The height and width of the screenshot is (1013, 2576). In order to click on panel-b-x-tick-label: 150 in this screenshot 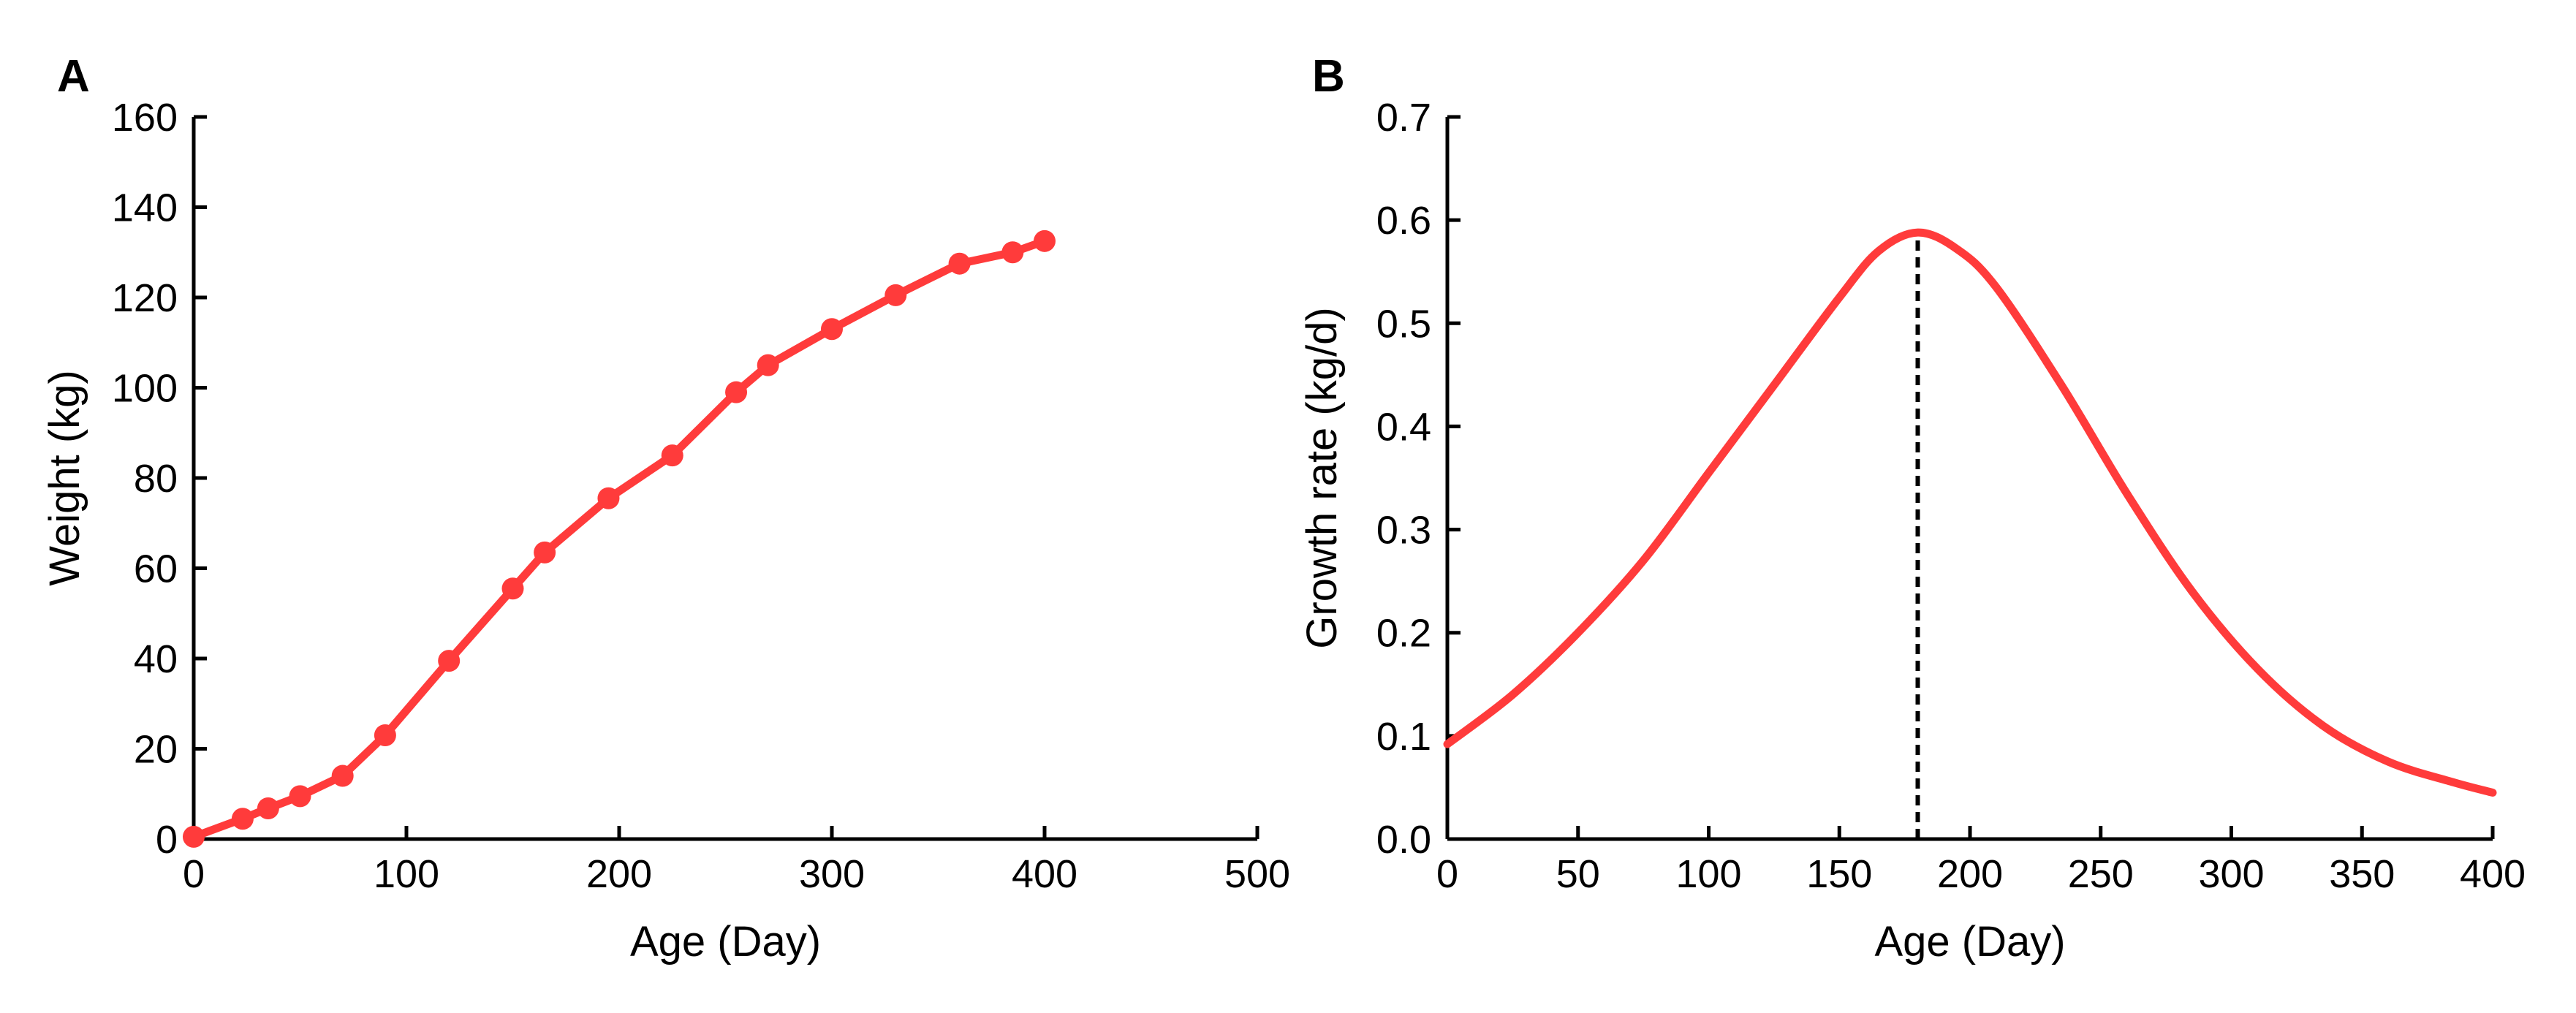, I will do `click(1839, 874)`.